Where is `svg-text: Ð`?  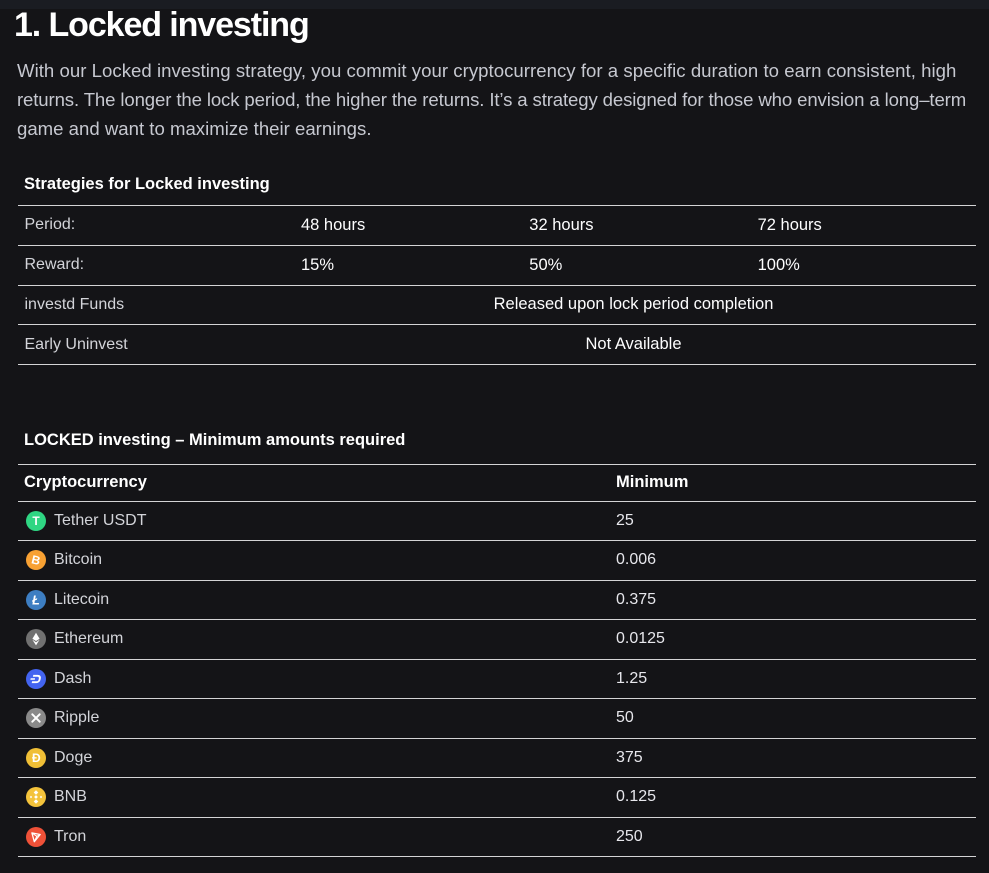 svg-text: Ð is located at coordinates (36, 758).